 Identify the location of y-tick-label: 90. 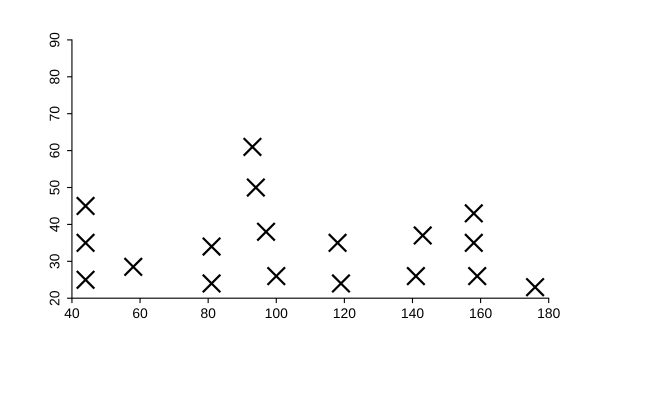
(55, 39).